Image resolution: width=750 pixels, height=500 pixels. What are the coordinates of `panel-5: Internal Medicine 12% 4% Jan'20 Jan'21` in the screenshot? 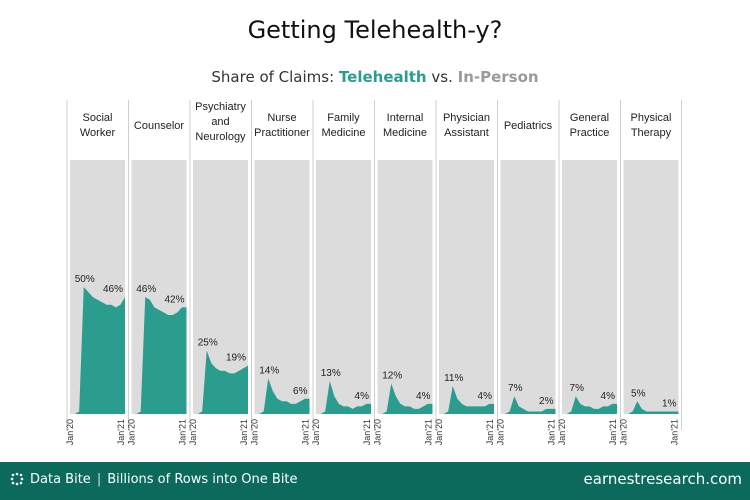 It's located at (403, 272).